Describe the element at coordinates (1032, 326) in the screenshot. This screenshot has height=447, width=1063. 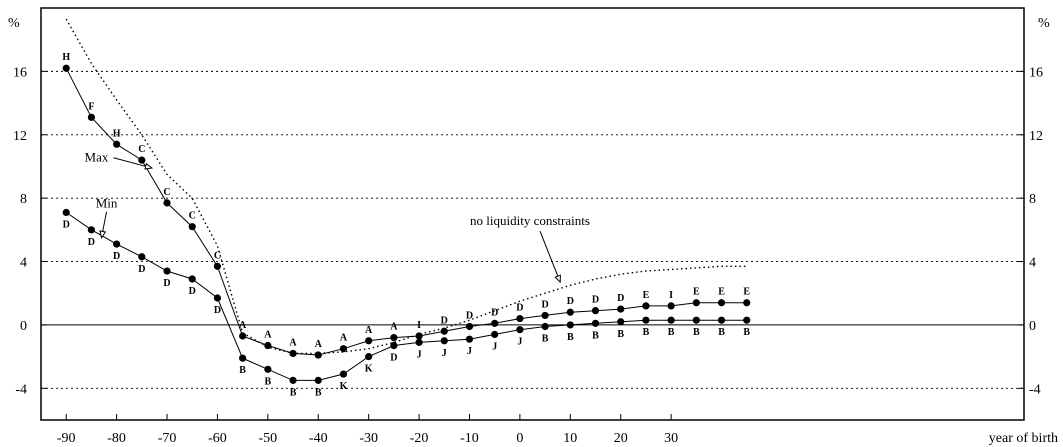
I see `y-tick-label-right: 0` at that location.